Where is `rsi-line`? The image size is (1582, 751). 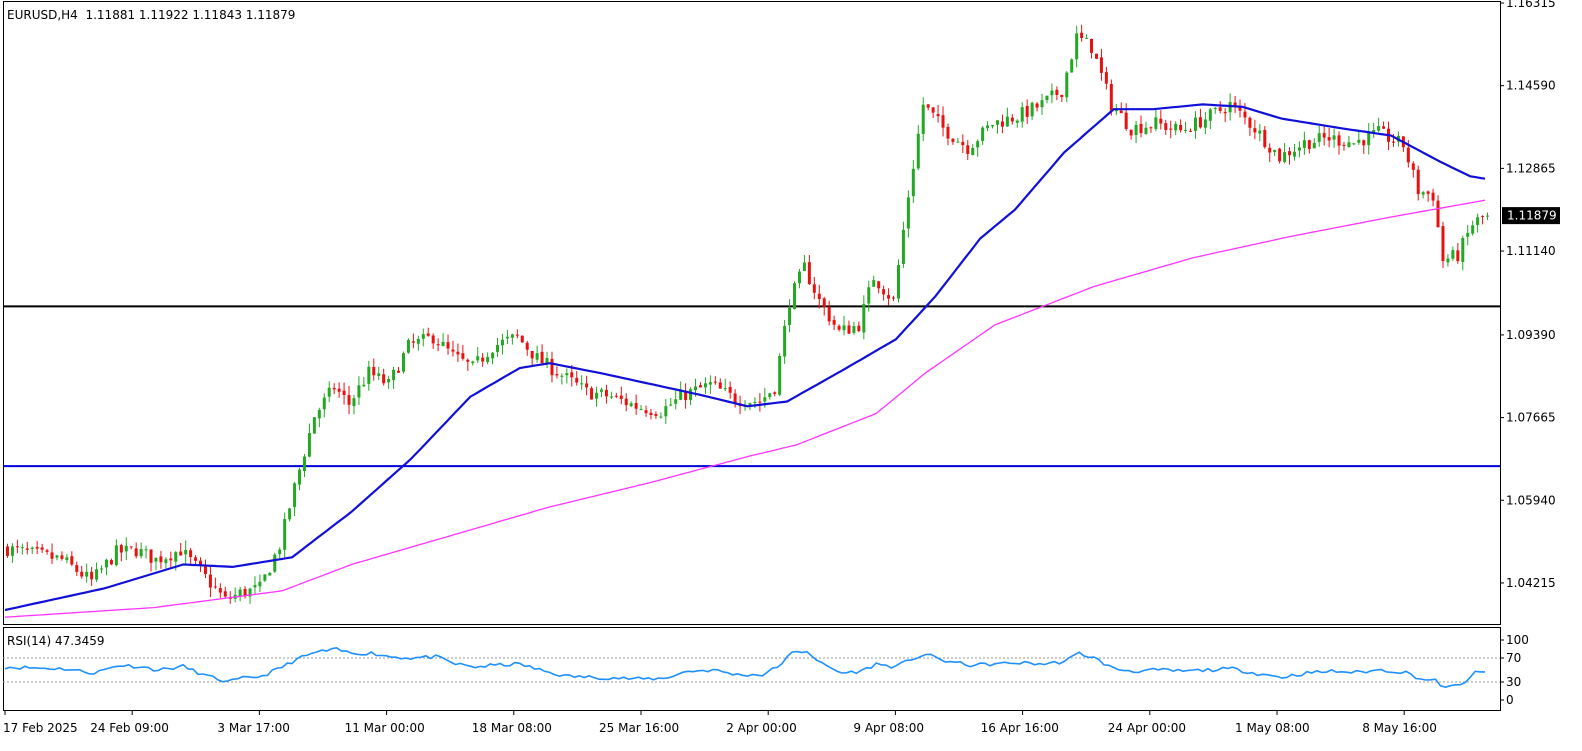
rsi-line is located at coordinates (744, 667).